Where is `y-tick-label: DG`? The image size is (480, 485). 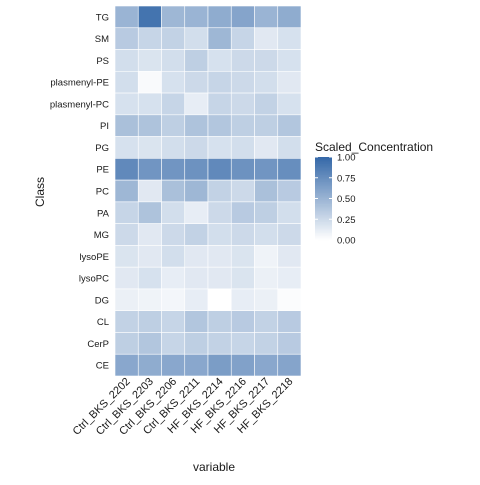 y-tick-label: DG is located at coordinates (102, 300).